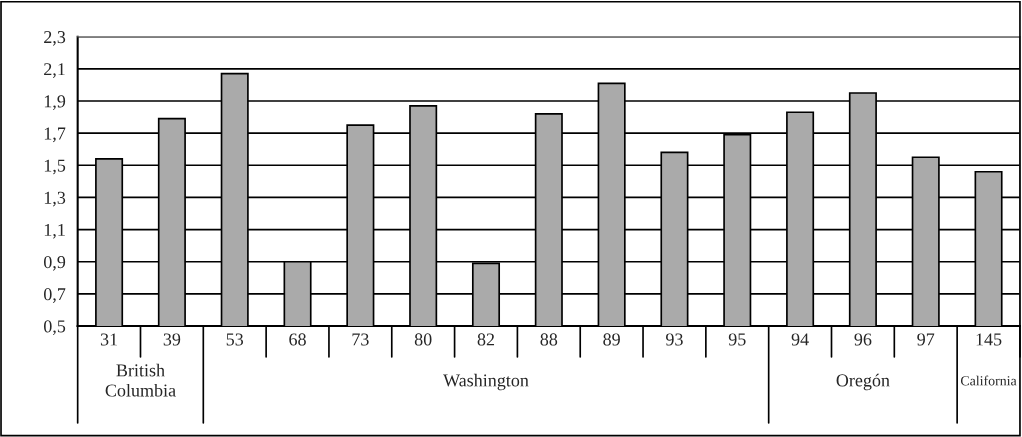  What do you see at coordinates (486, 339) in the screenshot?
I see `x-tick-label: 82` at bounding box center [486, 339].